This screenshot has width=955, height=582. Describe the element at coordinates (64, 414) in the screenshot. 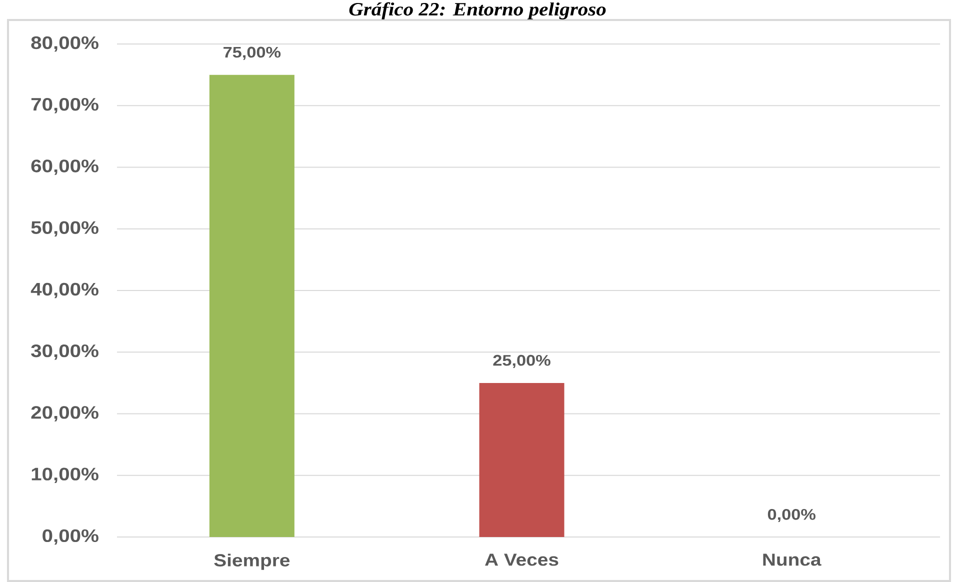

I see `y-tick-label: 20,00%` at that location.